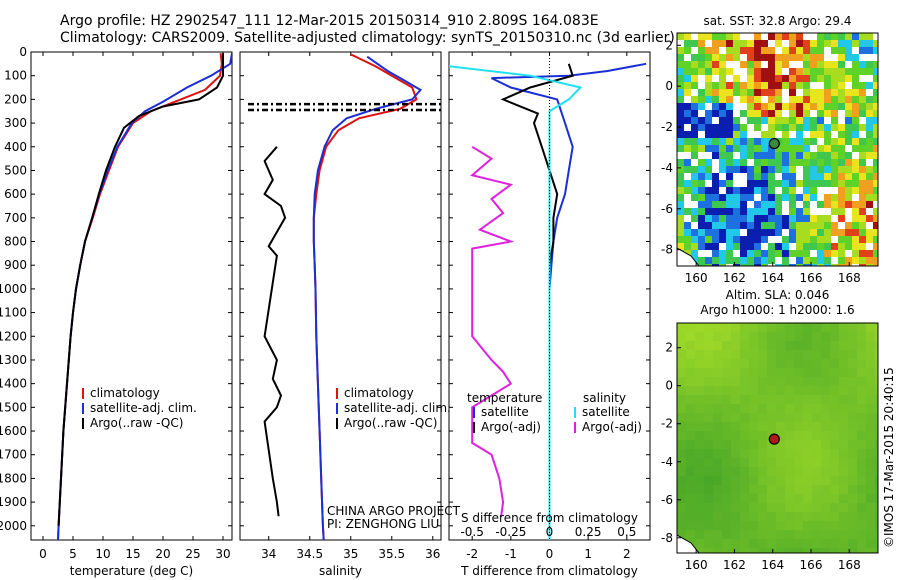 This screenshot has height=580, width=900. What do you see at coordinates (390, 423) in the screenshot?
I see `legend-label: Argo(..raw -QC)` at bounding box center [390, 423].